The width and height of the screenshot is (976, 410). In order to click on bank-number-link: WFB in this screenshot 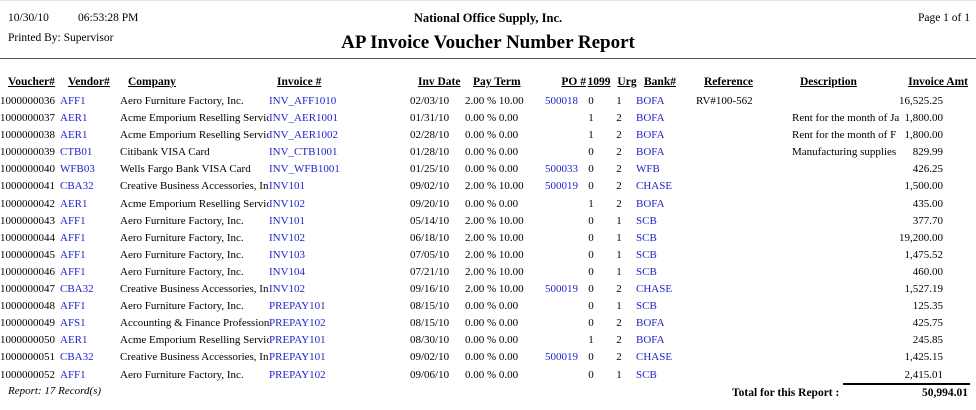, I will do `click(648, 169)`.